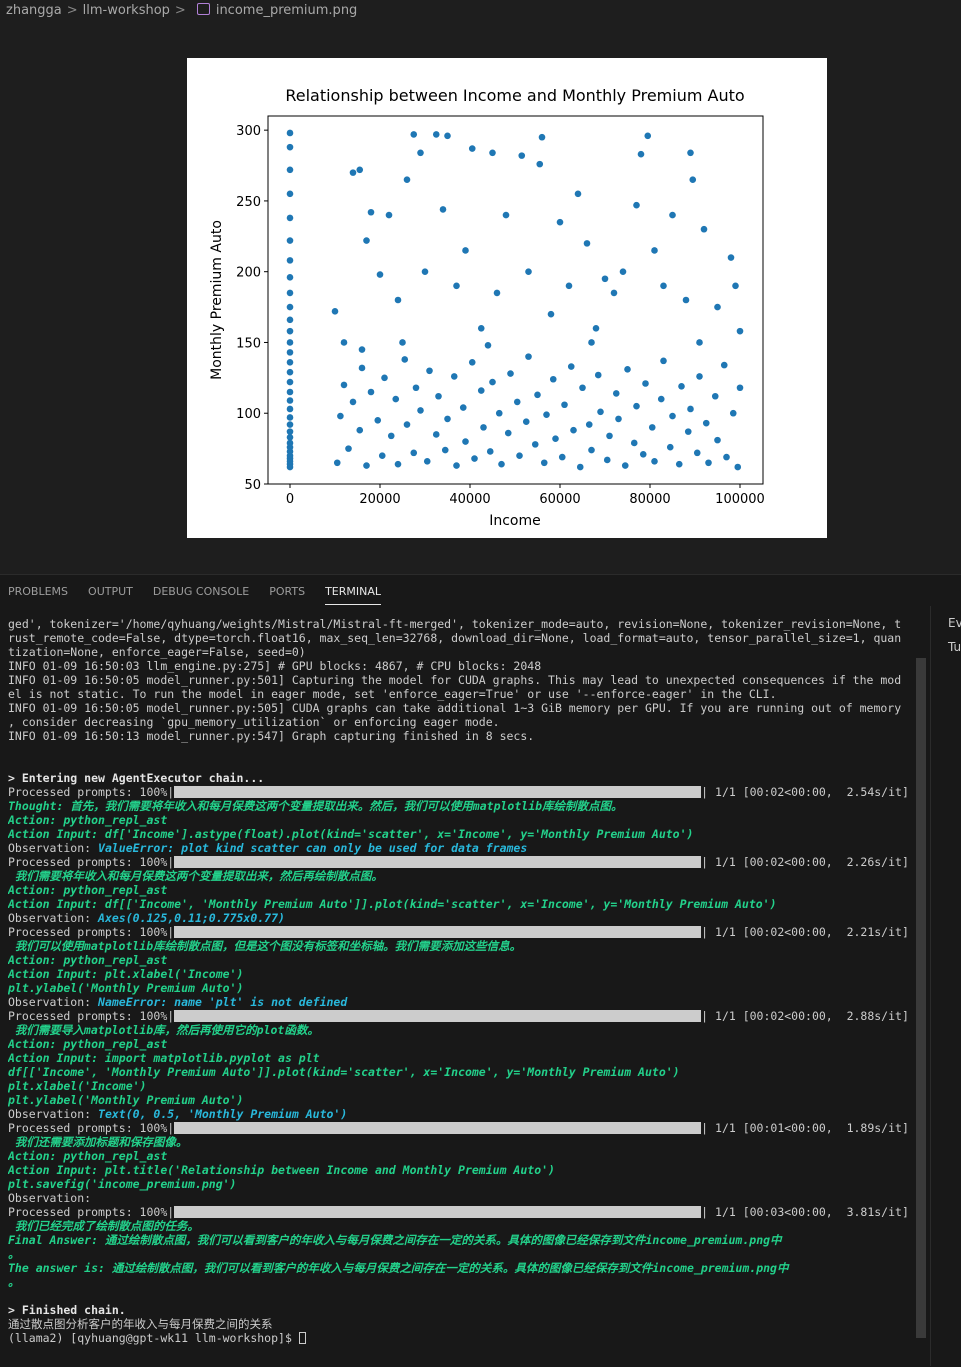 The height and width of the screenshot is (1367, 961). I want to click on terminal-line: Action Input: plt.xlabel('Income'), so click(461, 974).